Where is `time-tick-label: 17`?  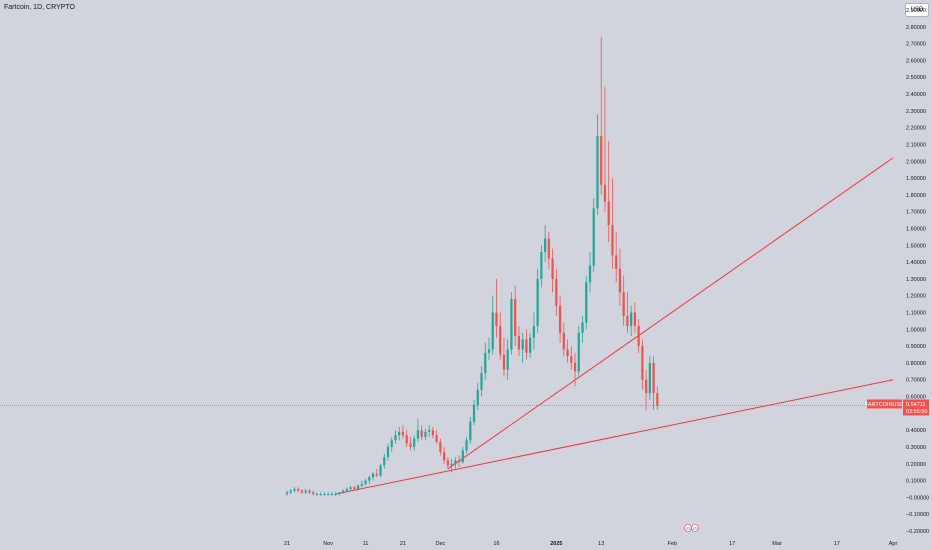
time-tick-label: 17 is located at coordinates (732, 544).